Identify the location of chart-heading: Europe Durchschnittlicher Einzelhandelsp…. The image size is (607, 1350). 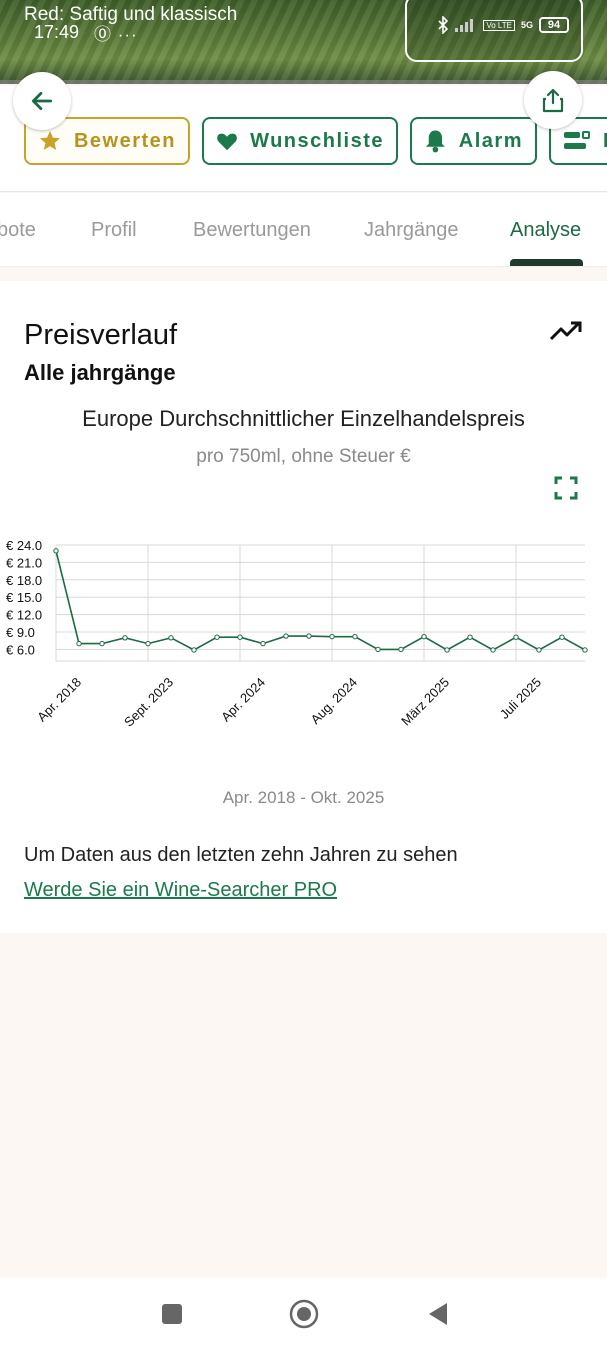
(303, 418).